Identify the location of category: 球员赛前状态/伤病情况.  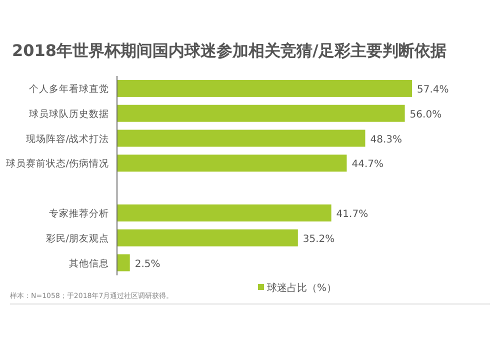
(57, 164).